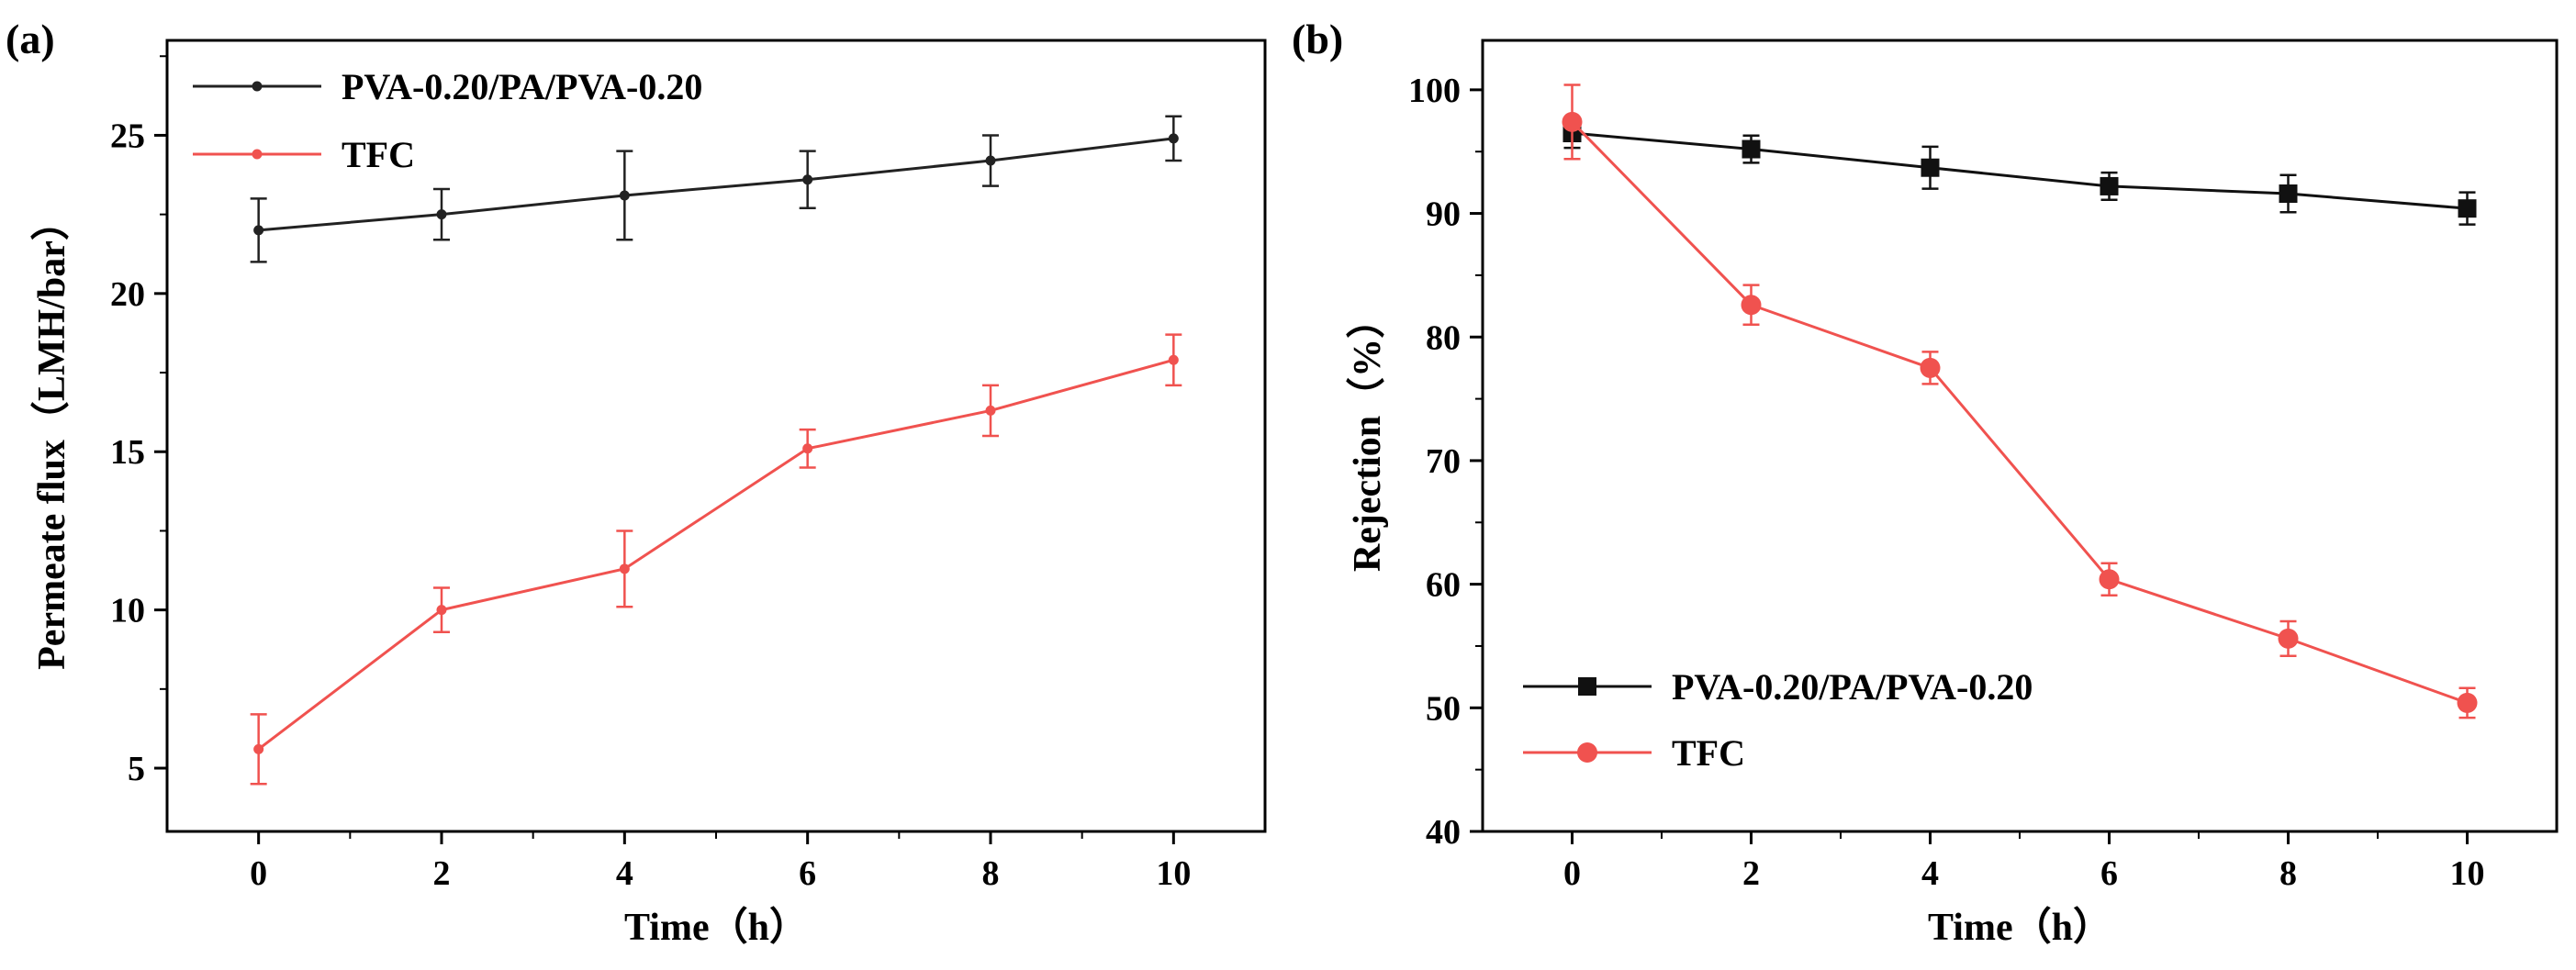 This screenshot has height=970, width=2576. I want to click on y-tick-label: 50, so click(1443, 708).